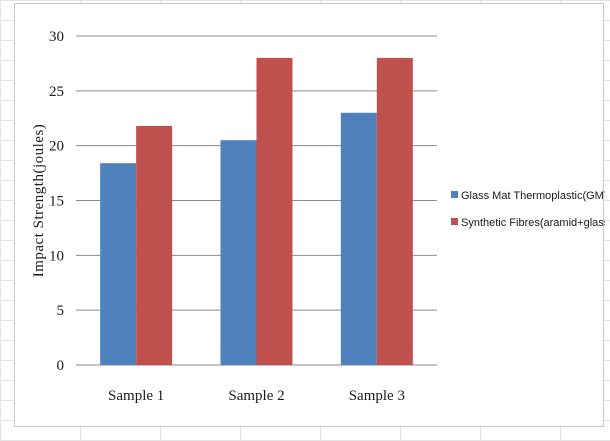 This screenshot has height=441, width=610. What do you see at coordinates (56, 92) in the screenshot?
I see `y-tick-label: 25` at bounding box center [56, 92].